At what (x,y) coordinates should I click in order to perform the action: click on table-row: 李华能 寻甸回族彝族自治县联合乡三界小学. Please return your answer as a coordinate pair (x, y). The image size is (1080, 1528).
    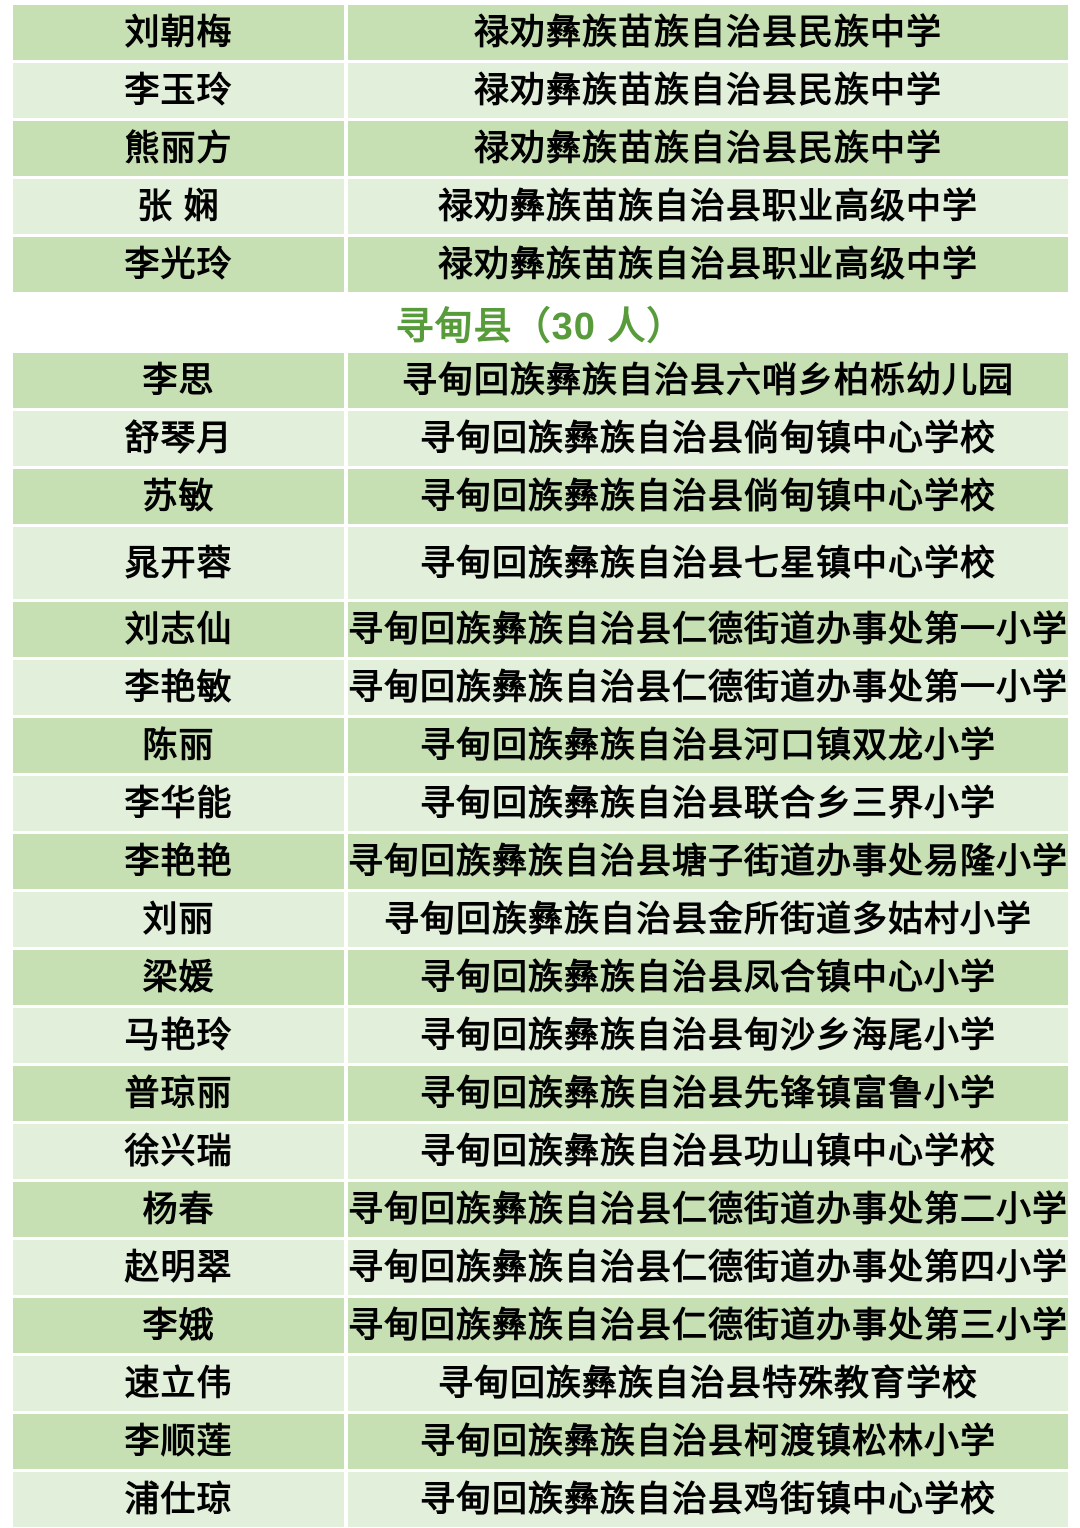
    Looking at the image, I should click on (540, 803).